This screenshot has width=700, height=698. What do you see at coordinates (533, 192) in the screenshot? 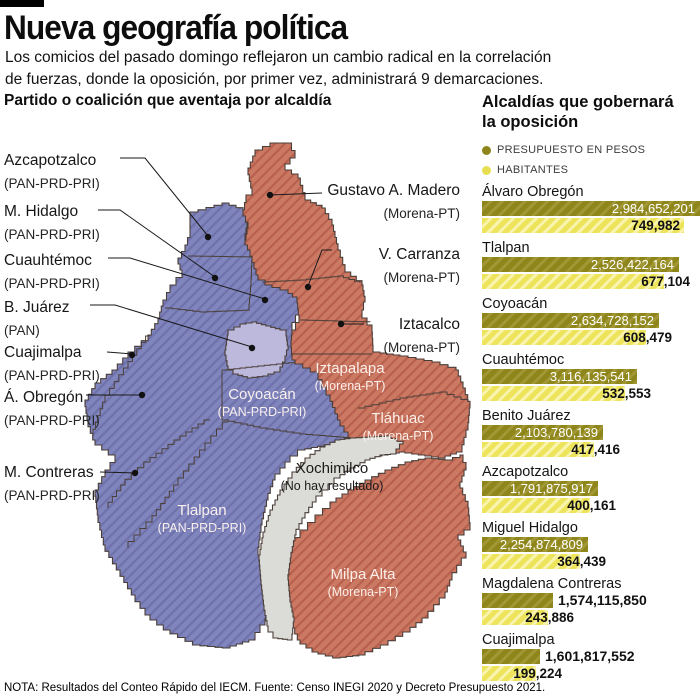
I see `row-name: Álvaro Obregón` at bounding box center [533, 192].